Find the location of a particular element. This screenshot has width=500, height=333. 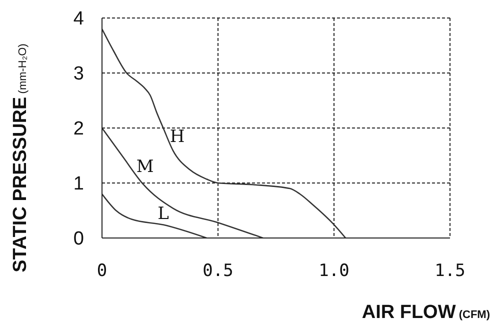

series-label: M is located at coordinates (145, 167).